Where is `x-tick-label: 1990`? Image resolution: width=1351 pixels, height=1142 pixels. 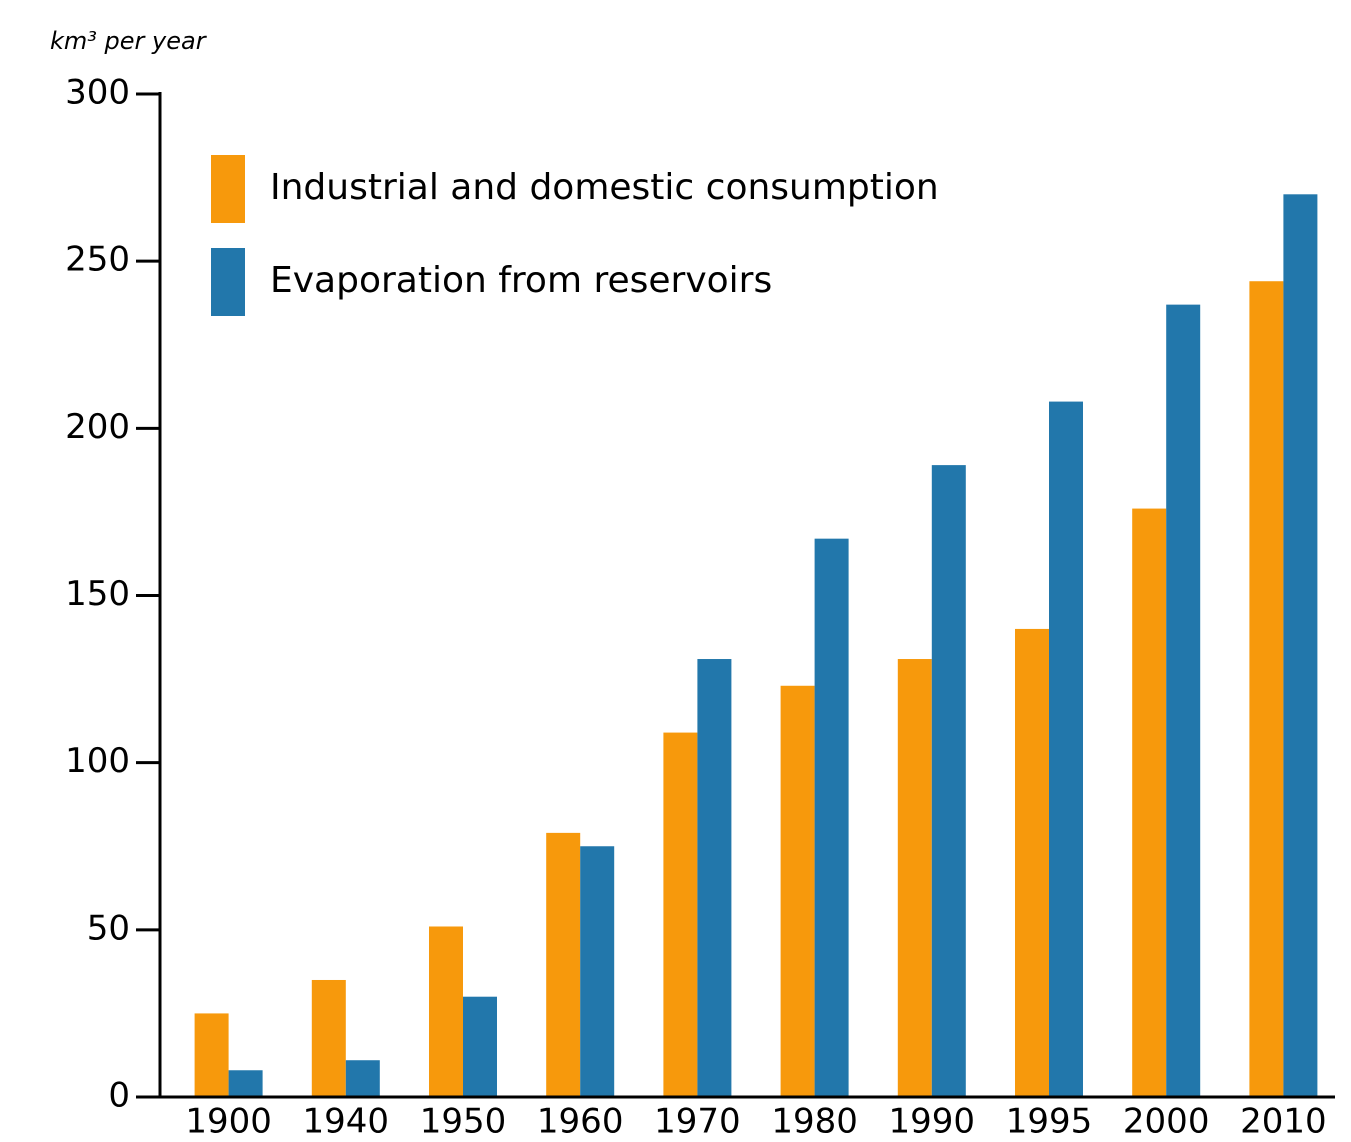 x-tick-label: 1990 is located at coordinates (932, 1122).